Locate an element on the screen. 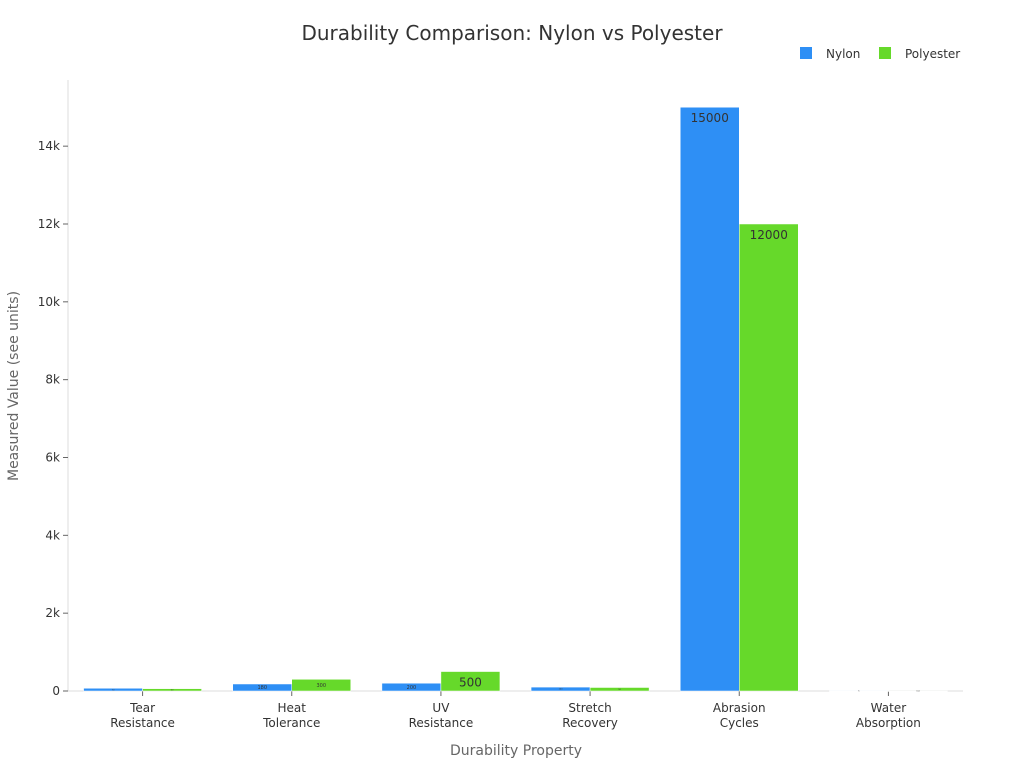  x-tick-label: Tear is located at coordinates (142, 708).